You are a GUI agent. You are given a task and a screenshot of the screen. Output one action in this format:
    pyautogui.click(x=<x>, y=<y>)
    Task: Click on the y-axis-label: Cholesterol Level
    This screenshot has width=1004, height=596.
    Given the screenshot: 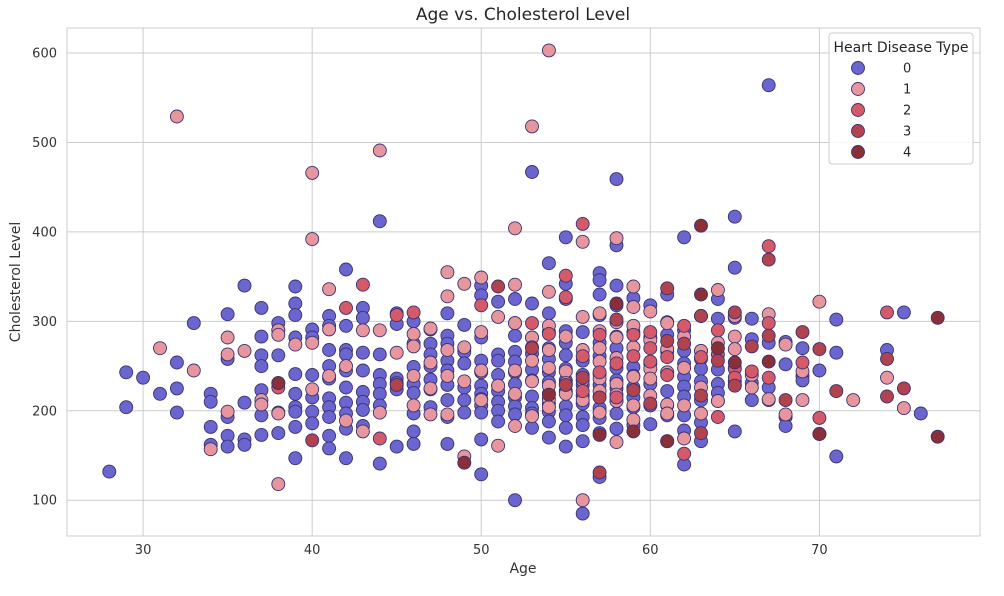 What is the action you would take?
    pyautogui.click(x=16, y=282)
    